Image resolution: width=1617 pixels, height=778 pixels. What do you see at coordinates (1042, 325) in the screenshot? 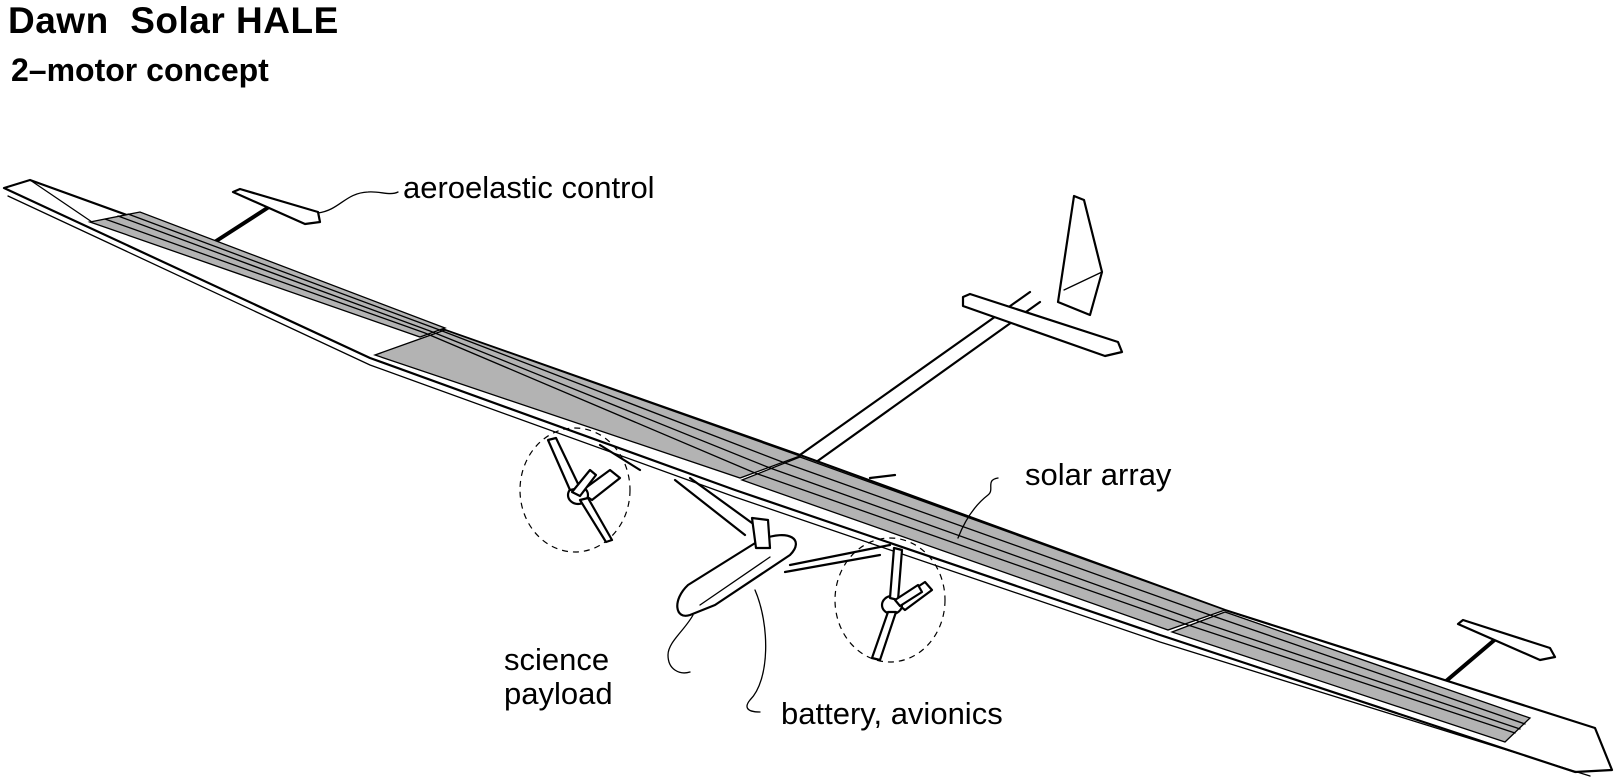
I see `horizontal-tail` at bounding box center [1042, 325].